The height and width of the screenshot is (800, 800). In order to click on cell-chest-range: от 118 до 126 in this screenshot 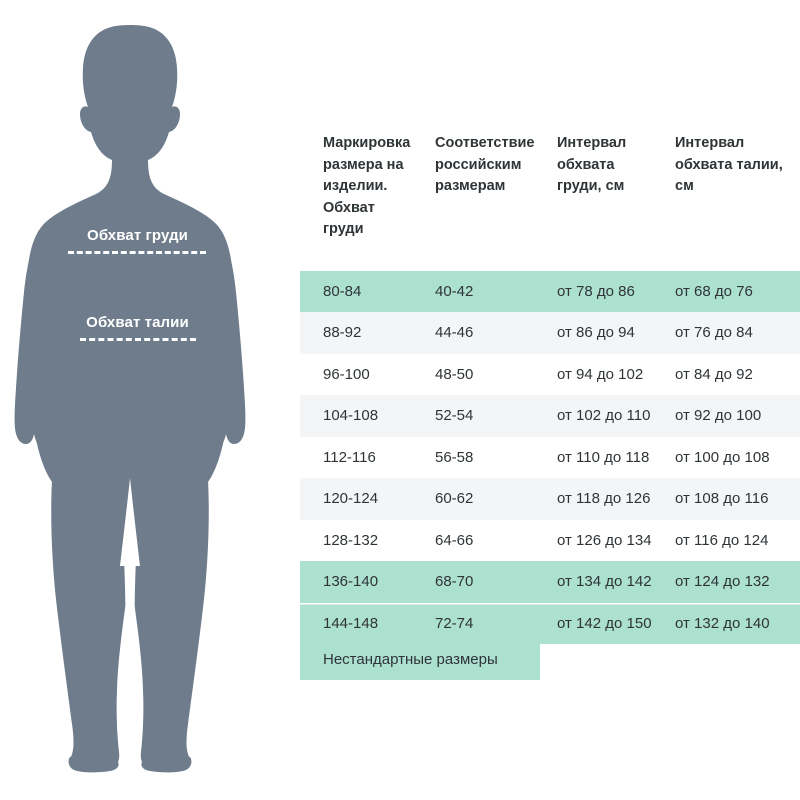, I will do `click(593, 499)`.